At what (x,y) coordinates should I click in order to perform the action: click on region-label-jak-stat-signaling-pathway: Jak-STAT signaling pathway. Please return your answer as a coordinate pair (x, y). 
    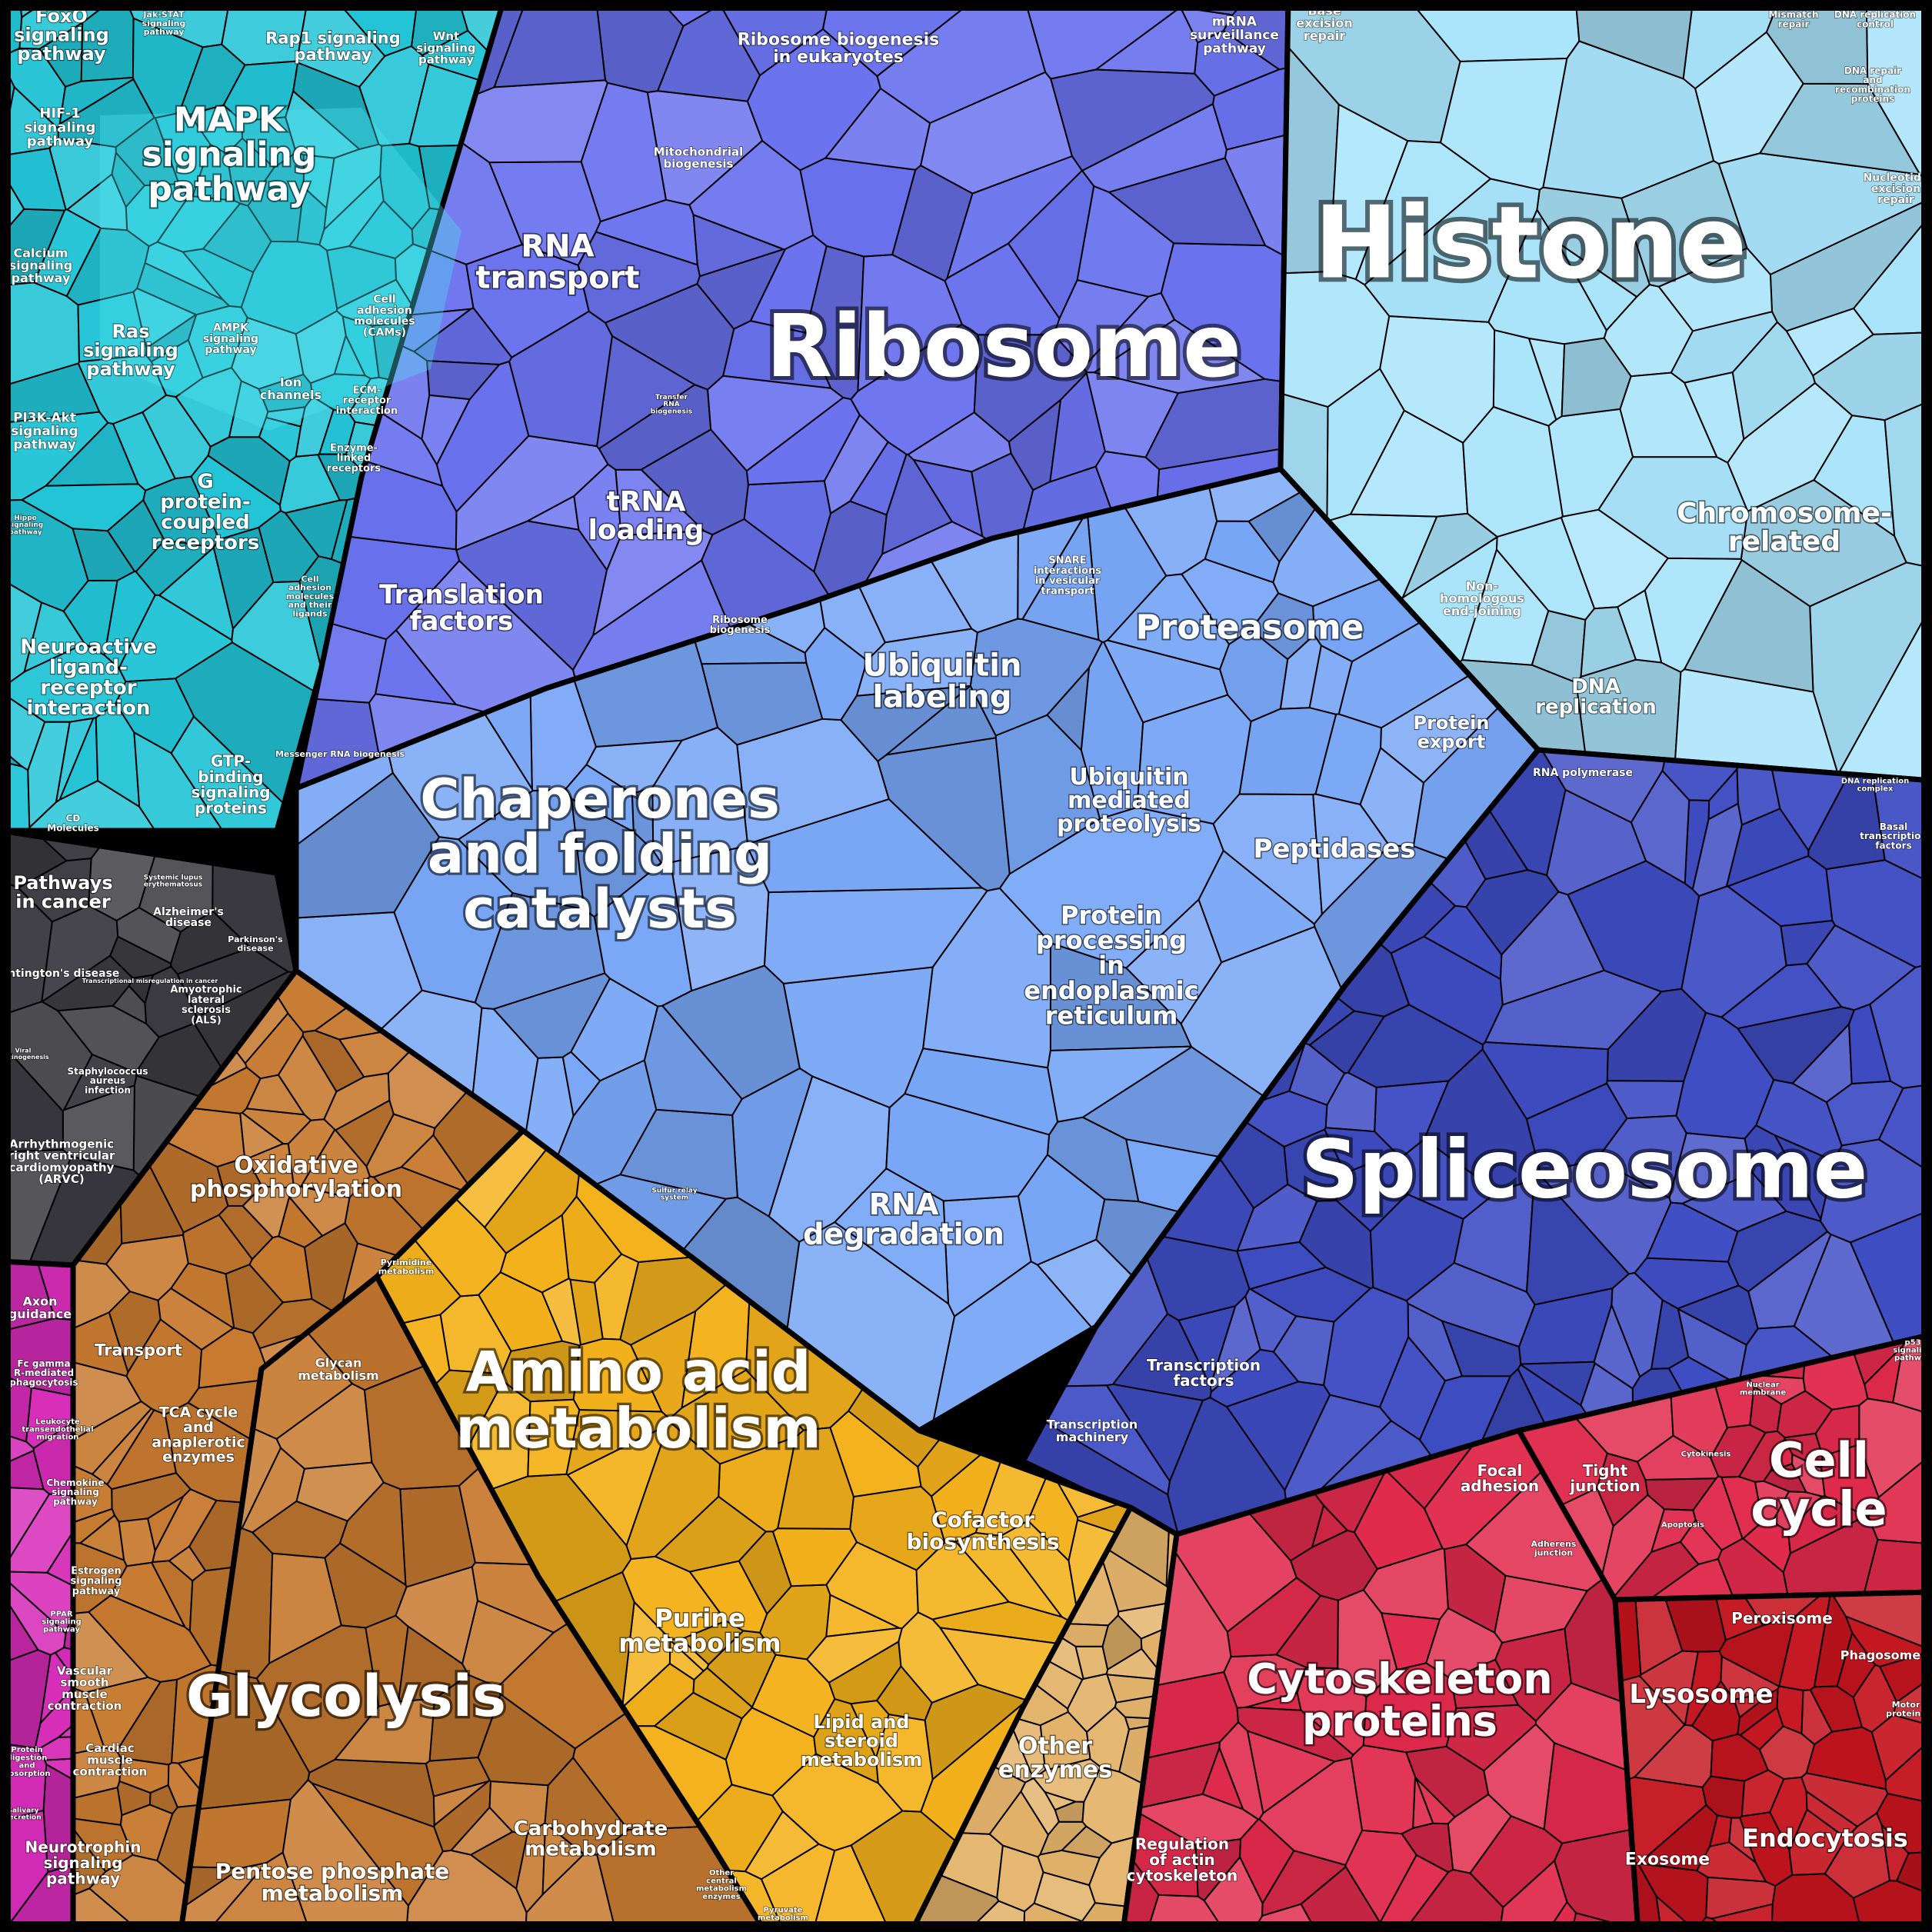
    Looking at the image, I should click on (164, 23).